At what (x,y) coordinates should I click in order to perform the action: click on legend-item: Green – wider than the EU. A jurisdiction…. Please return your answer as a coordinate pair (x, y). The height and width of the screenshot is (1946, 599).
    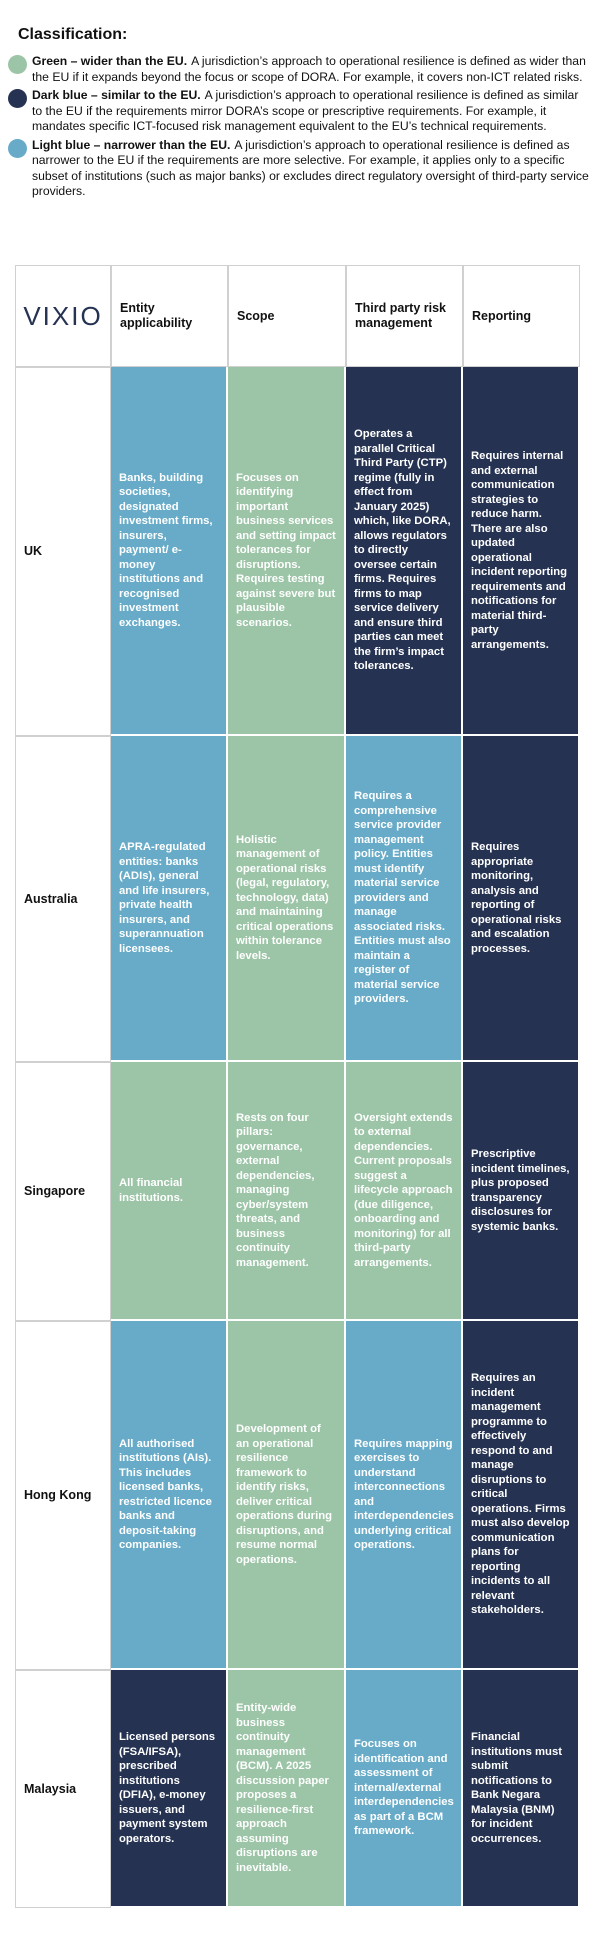
    Looking at the image, I should click on (299, 69).